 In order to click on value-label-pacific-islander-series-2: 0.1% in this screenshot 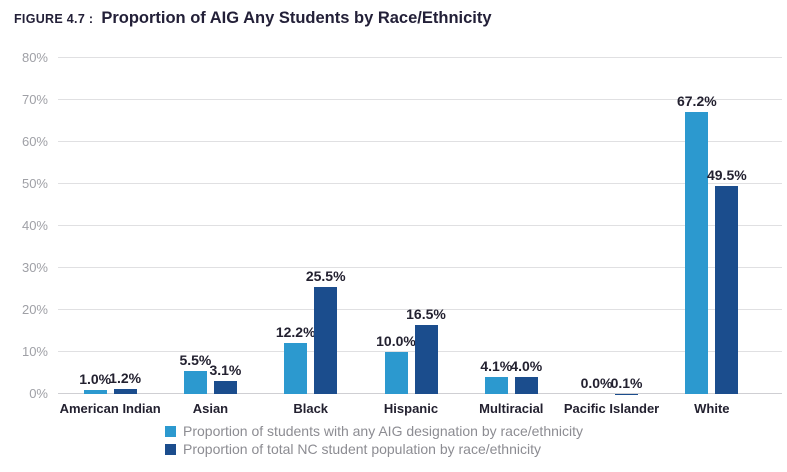, I will do `click(626, 382)`.